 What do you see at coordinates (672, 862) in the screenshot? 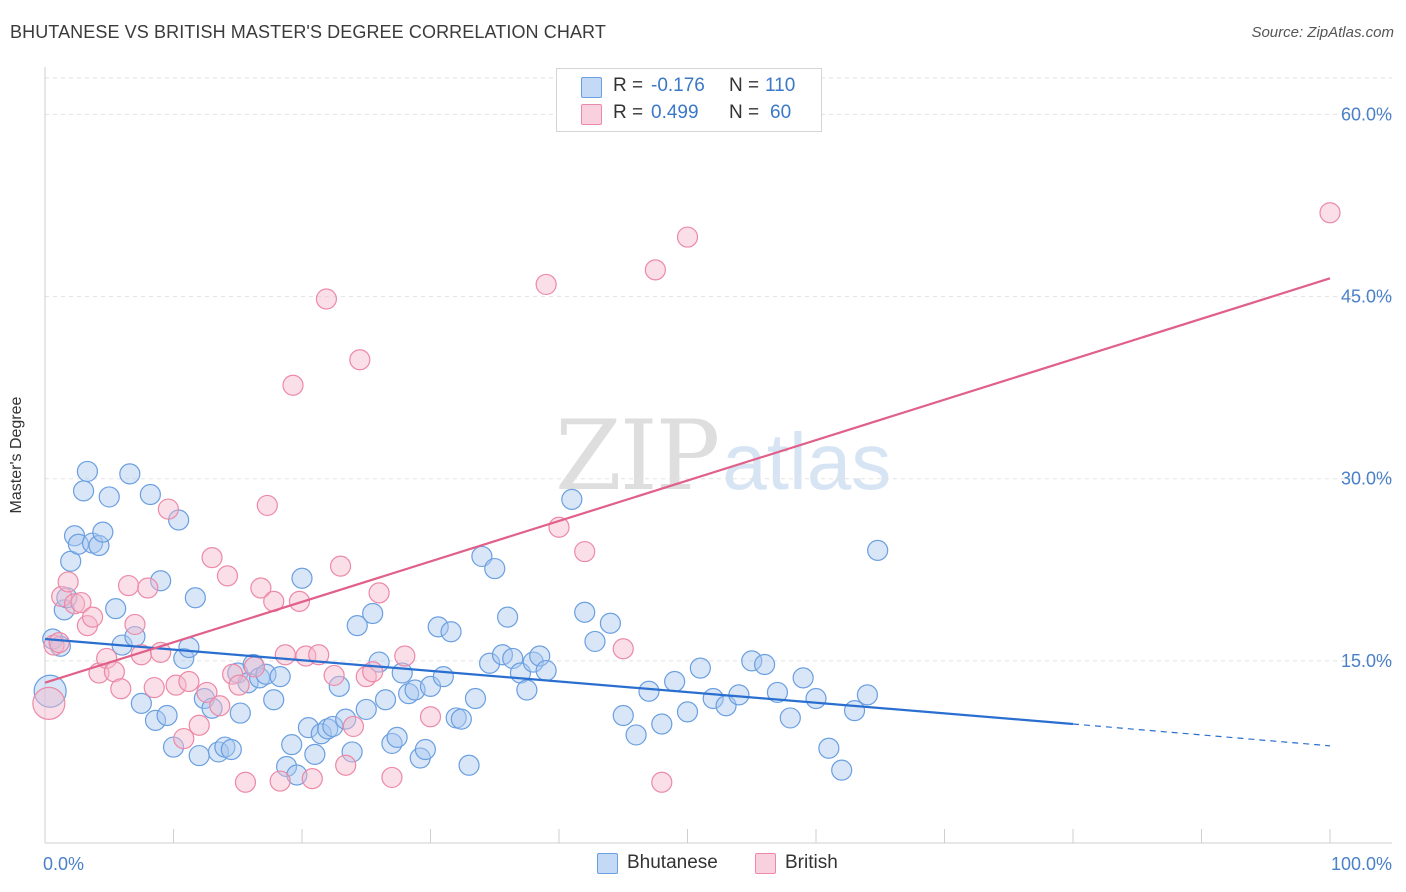
I see `legend-label-bhutanese: Bhutanese` at bounding box center [672, 862].